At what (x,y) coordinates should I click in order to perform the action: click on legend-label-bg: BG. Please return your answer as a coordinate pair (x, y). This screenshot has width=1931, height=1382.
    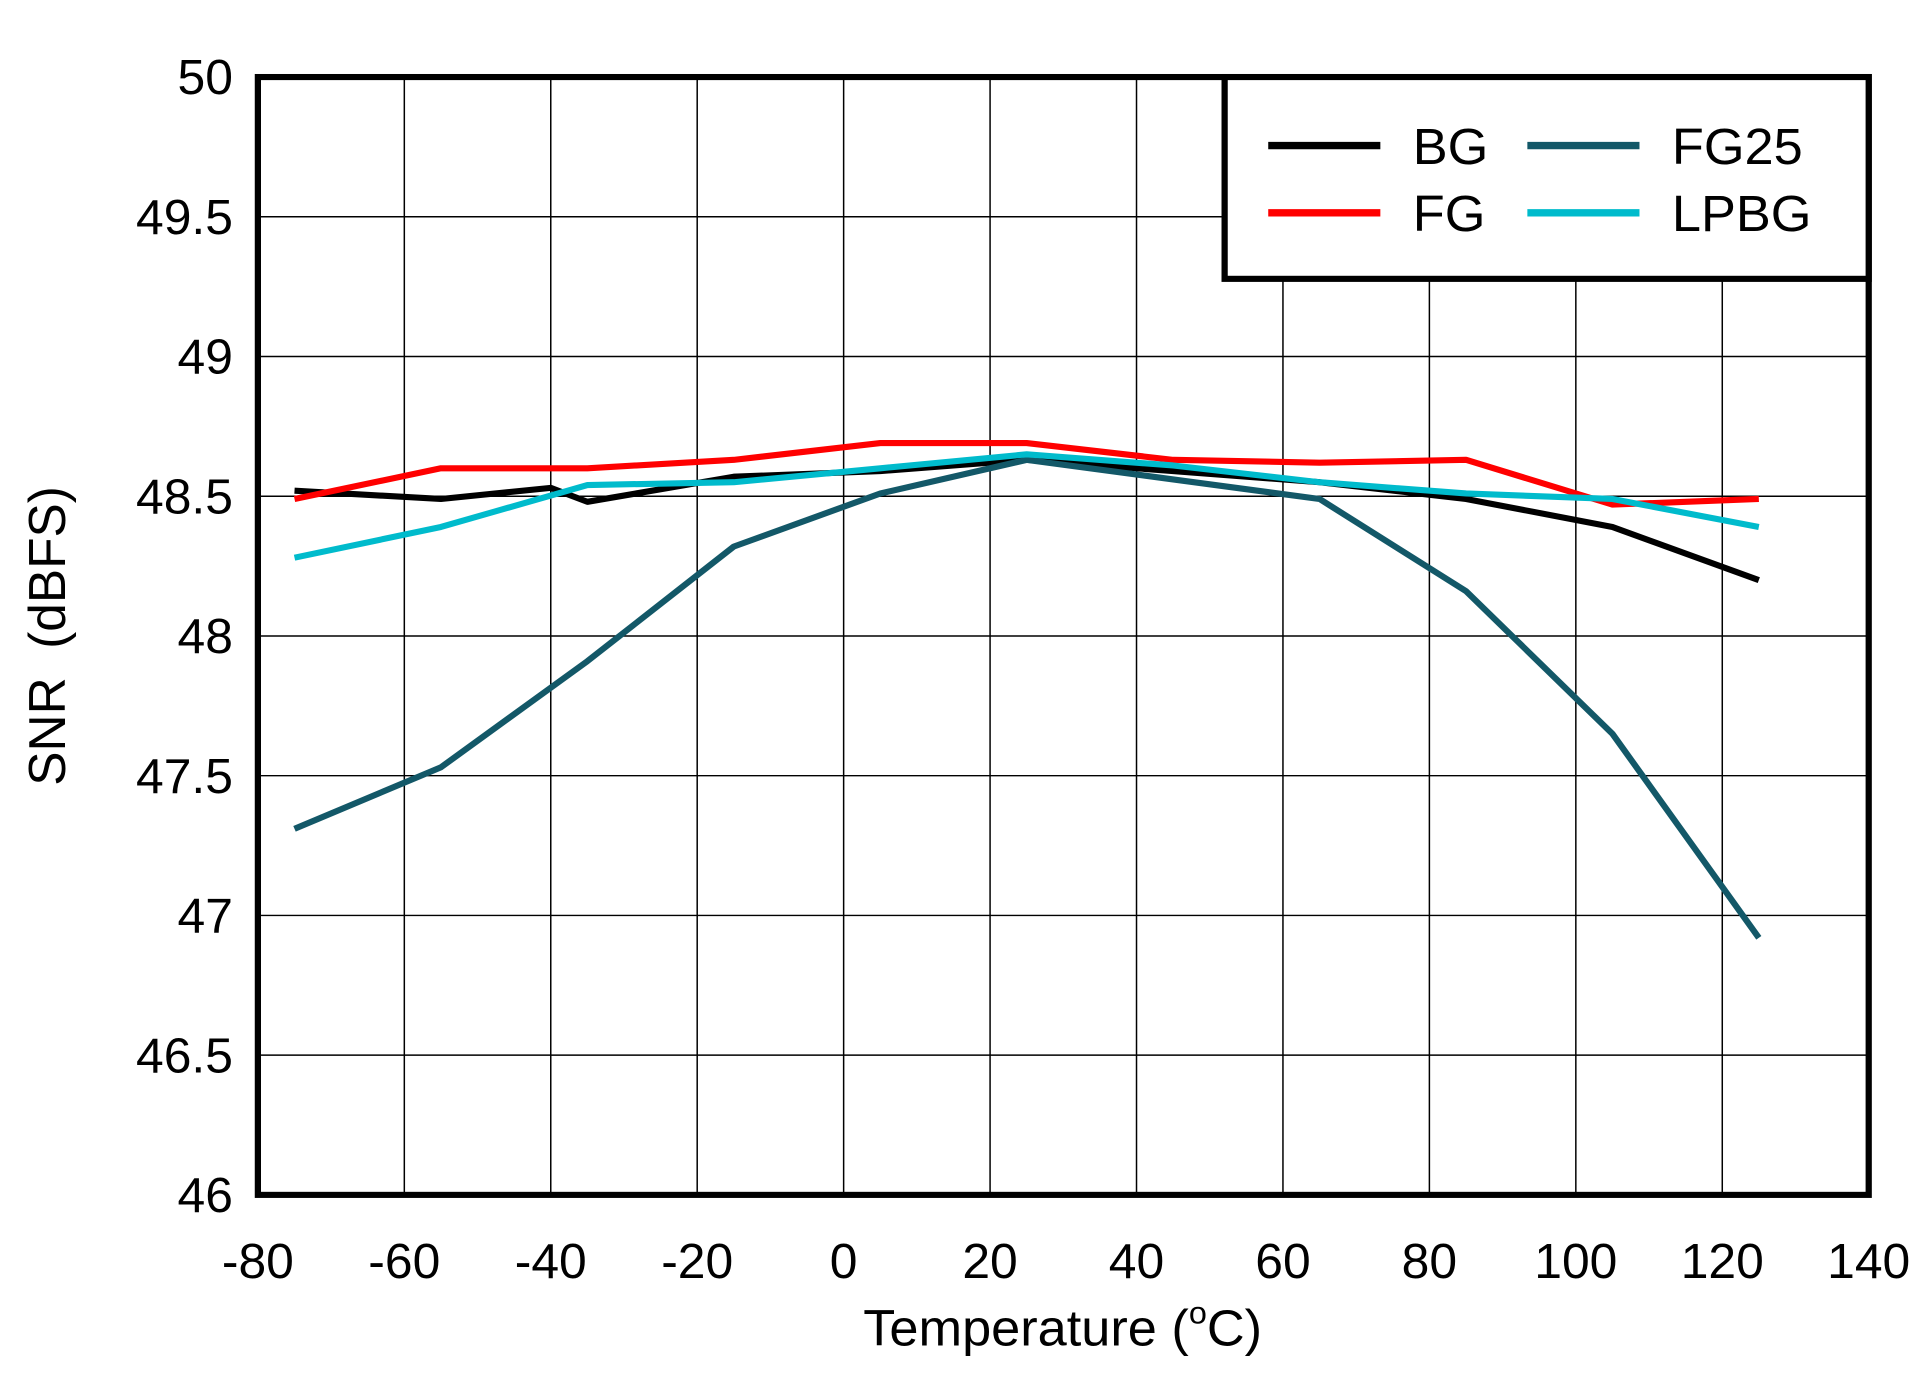
    Looking at the image, I should click on (1451, 145).